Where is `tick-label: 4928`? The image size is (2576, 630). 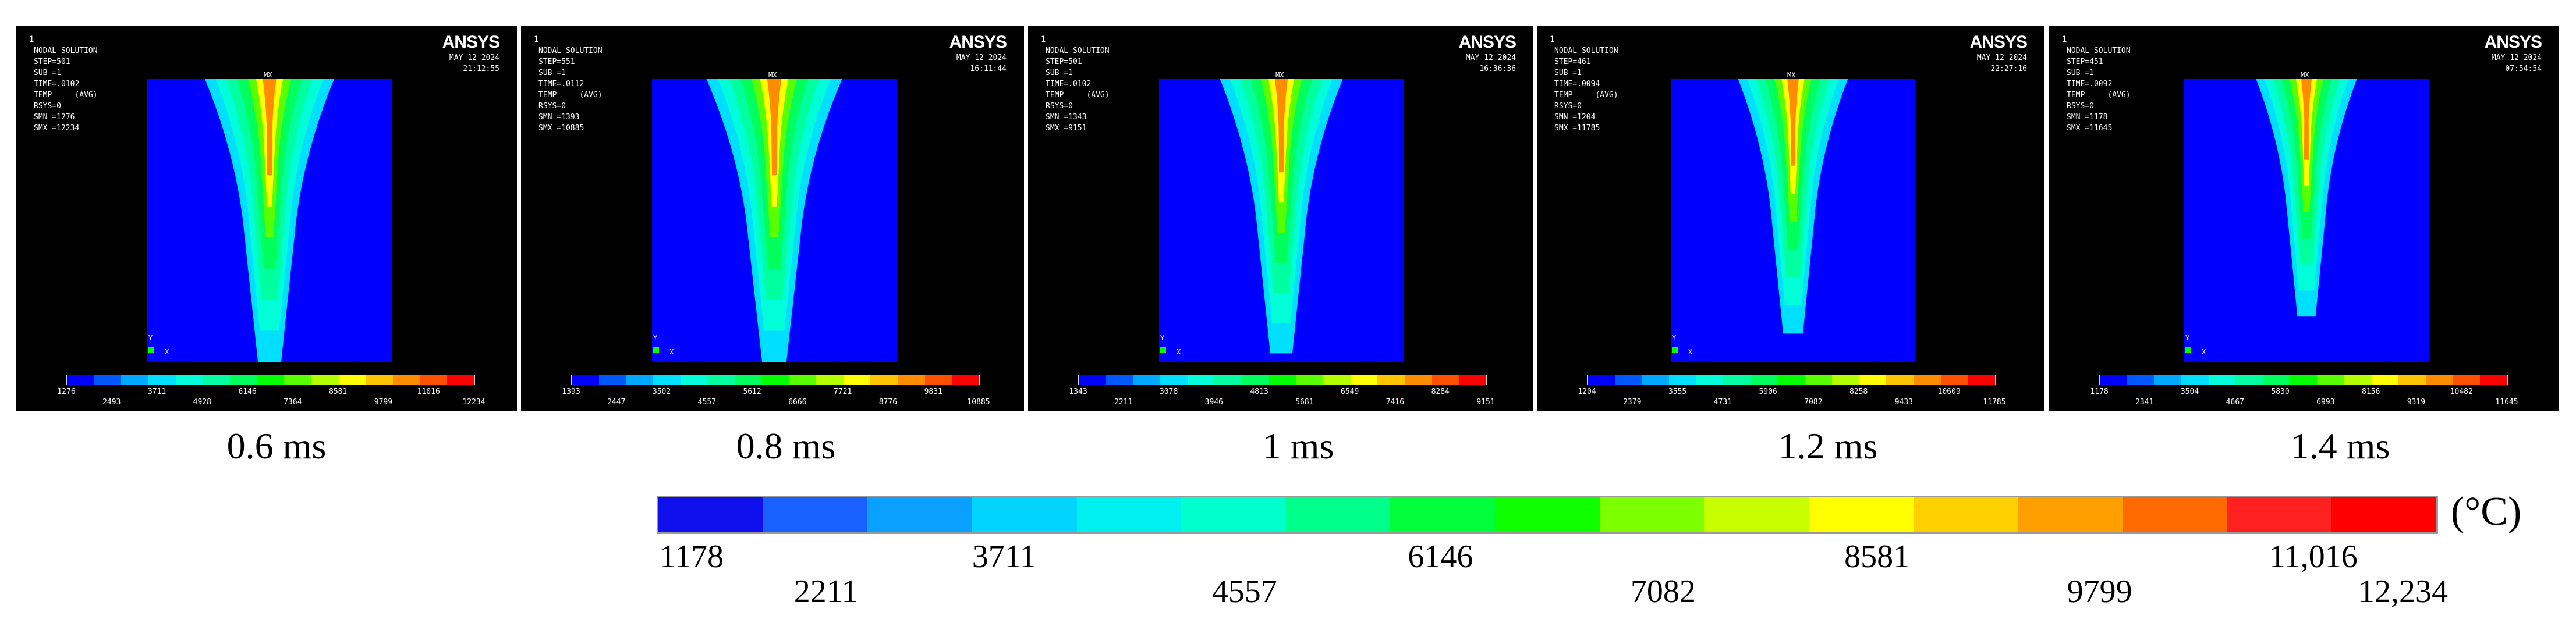
tick-label: 4928 is located at coordinates (202, 403).